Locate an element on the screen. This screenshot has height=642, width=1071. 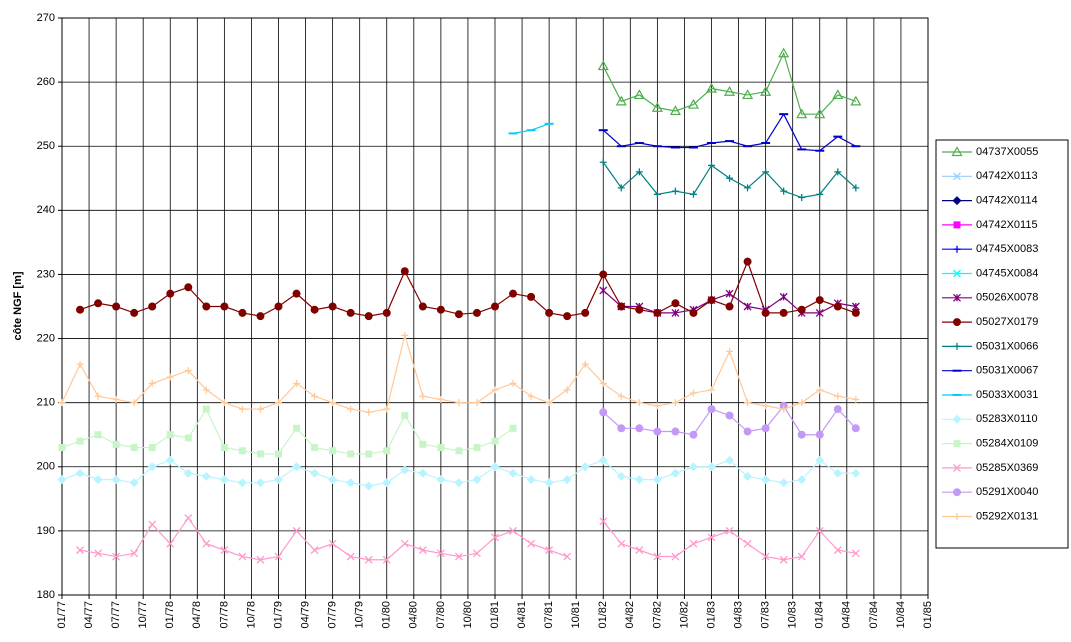
x-tick-label: 04/80 is located at coordinates (414, 615).